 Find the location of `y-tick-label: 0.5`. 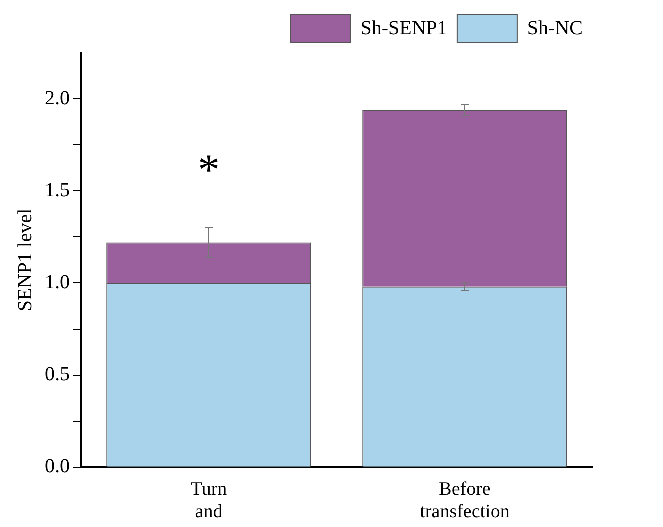

y-tick-label: 0.5 is located at coordinates (57, 375).